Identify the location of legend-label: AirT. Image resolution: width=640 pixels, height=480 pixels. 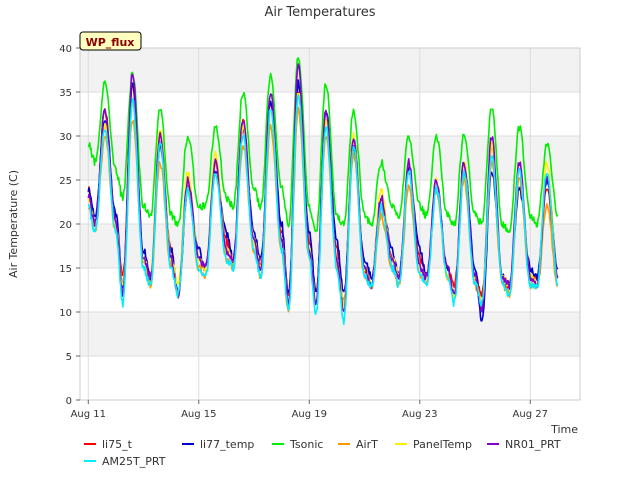
(367, 444).